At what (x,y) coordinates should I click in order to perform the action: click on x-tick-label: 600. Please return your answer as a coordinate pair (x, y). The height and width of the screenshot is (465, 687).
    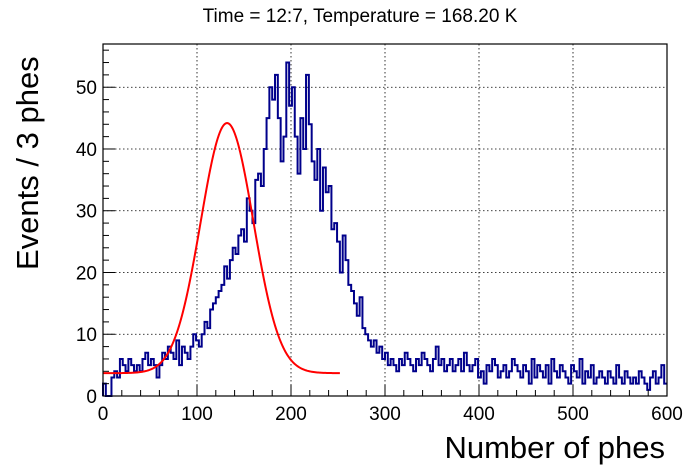
    Looking at the image, I should click on (667, 414).